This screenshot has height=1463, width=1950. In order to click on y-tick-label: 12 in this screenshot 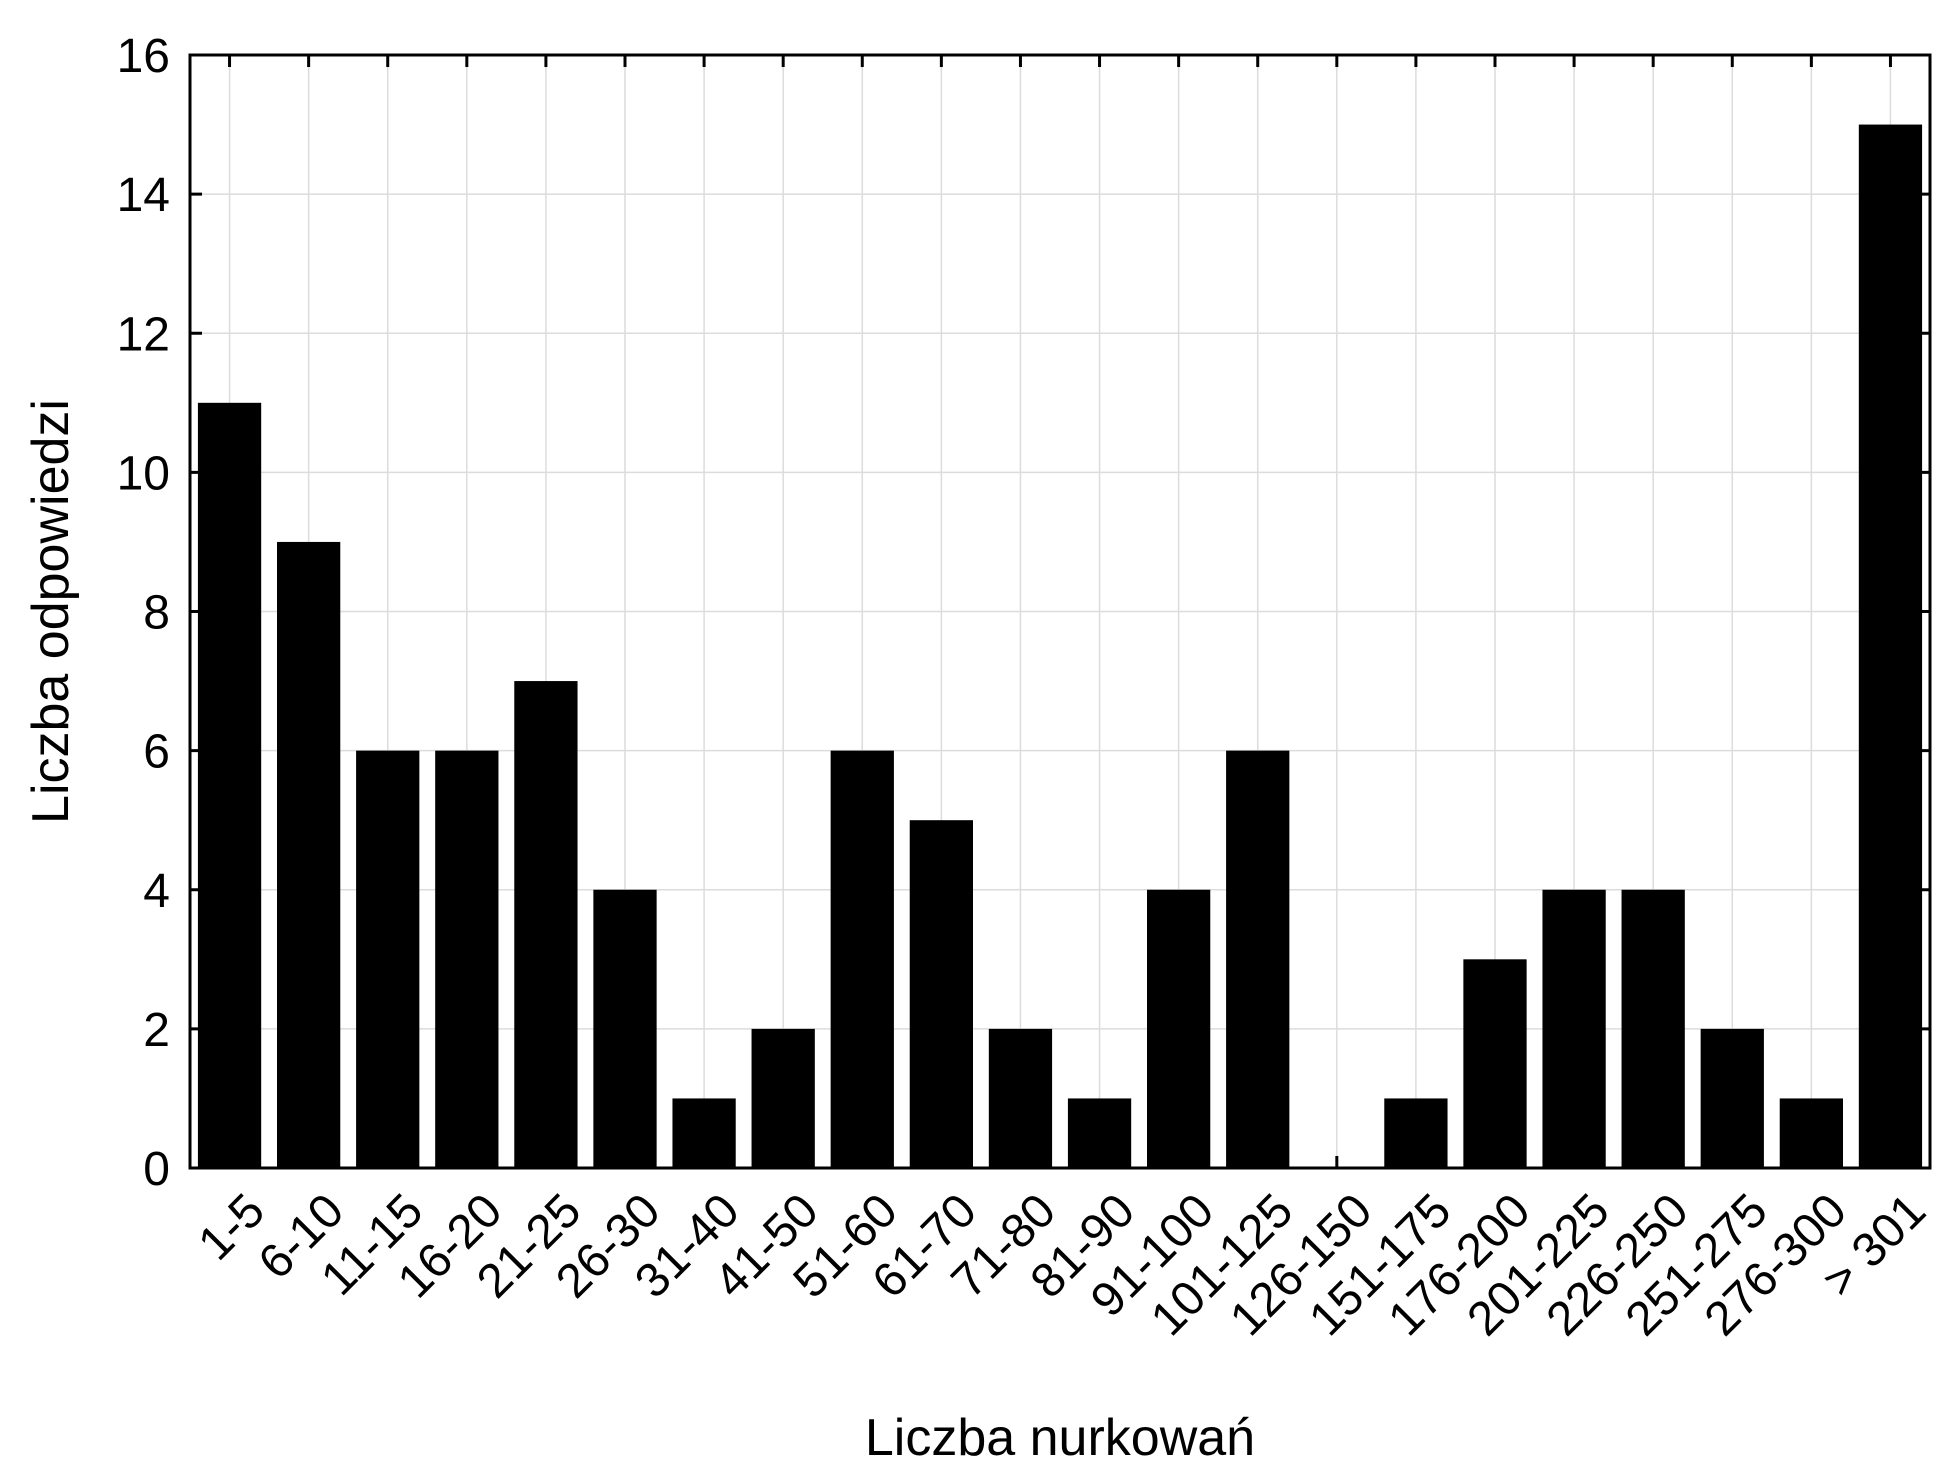, I will do `click(143, 334)`.